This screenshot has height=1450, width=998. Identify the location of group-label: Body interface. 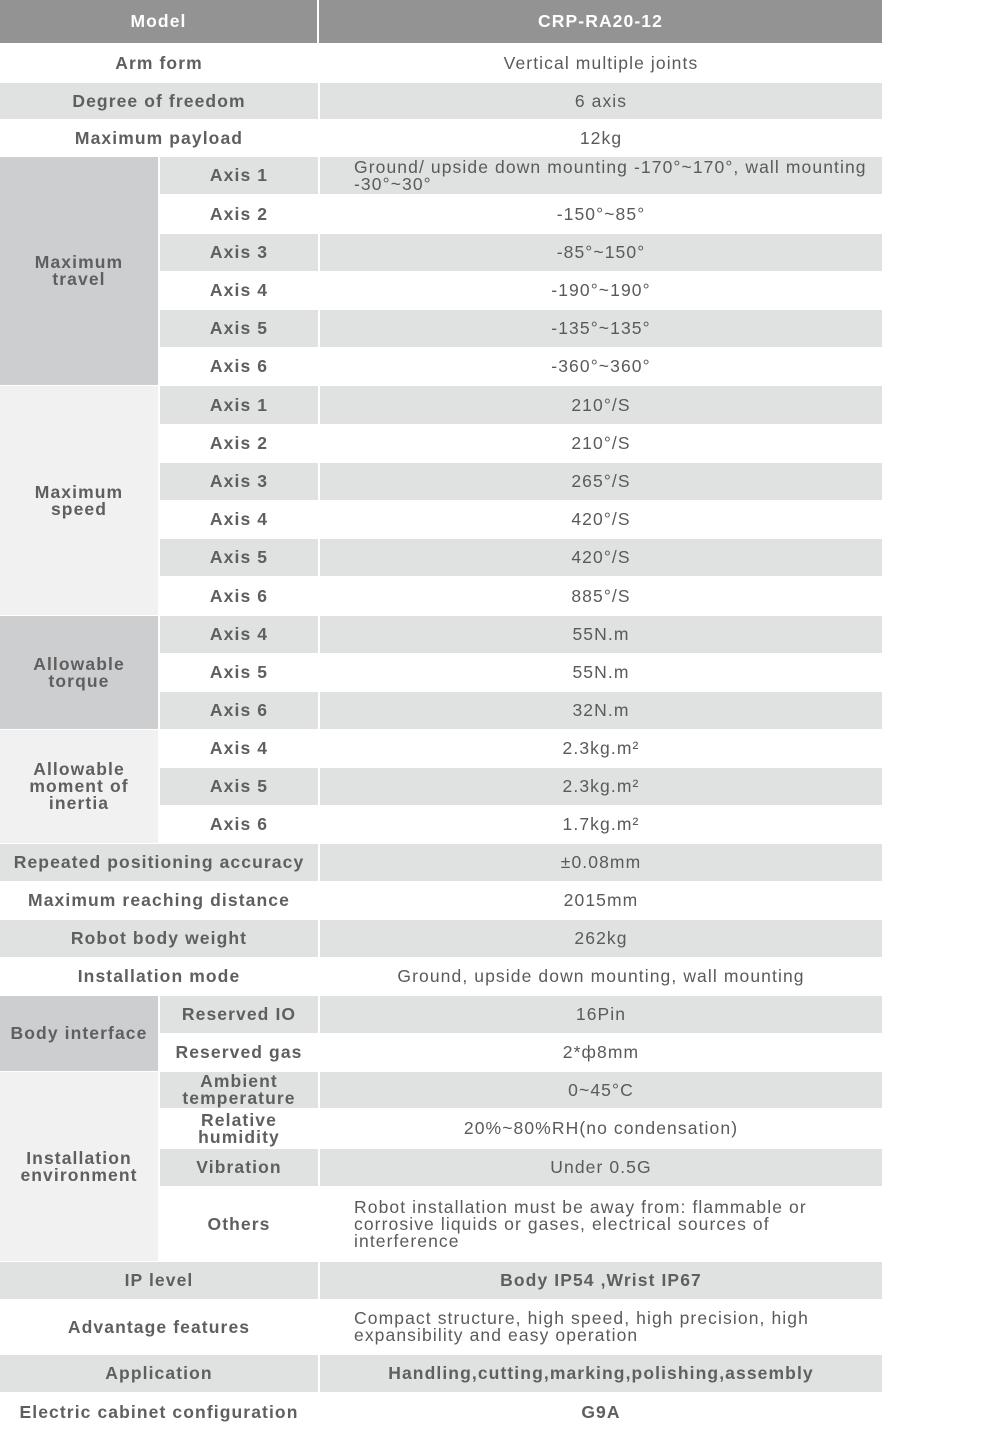
(79, 1033).